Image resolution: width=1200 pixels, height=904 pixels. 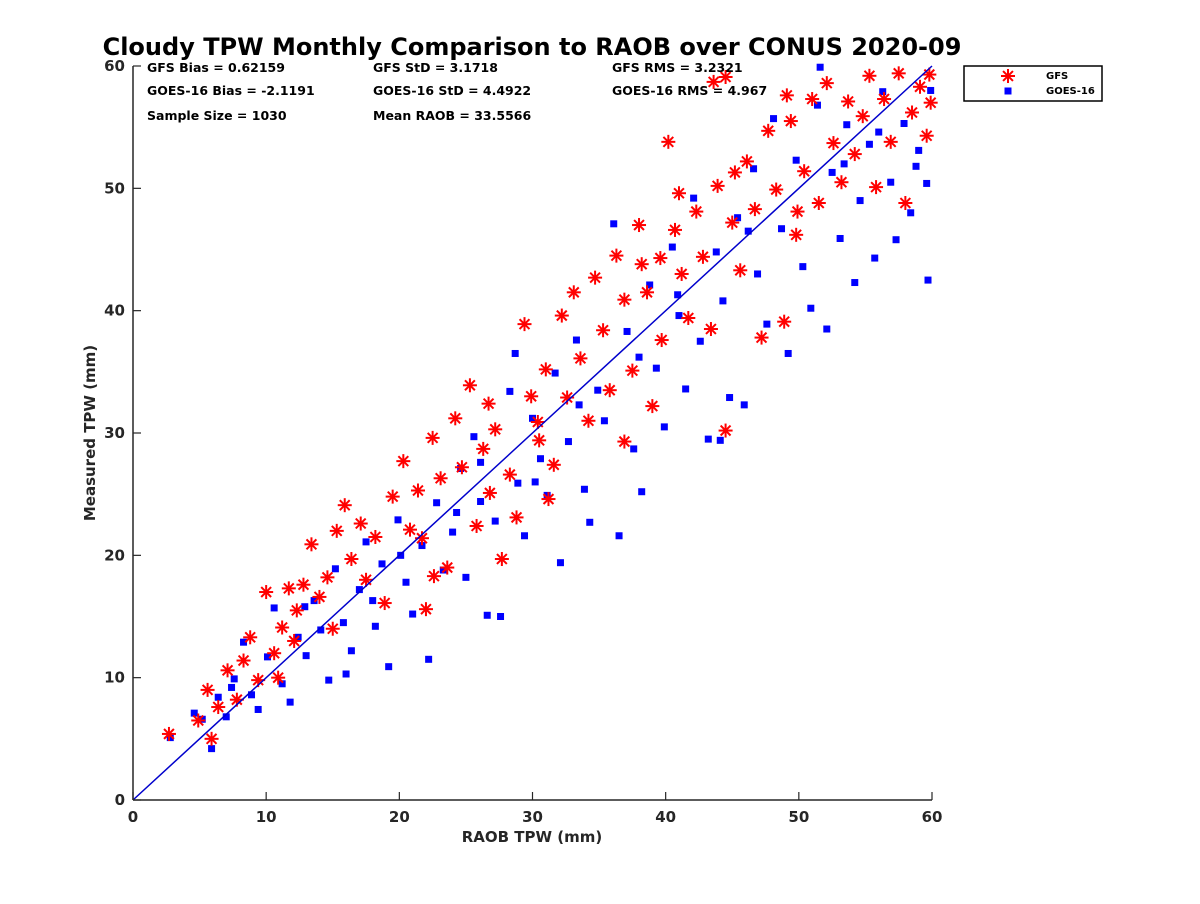 What do you see at coordinates (217, 115) in the screenshot?
I see `sample-size-text: Sample Size = 1030` at bounding box center [217, 115].